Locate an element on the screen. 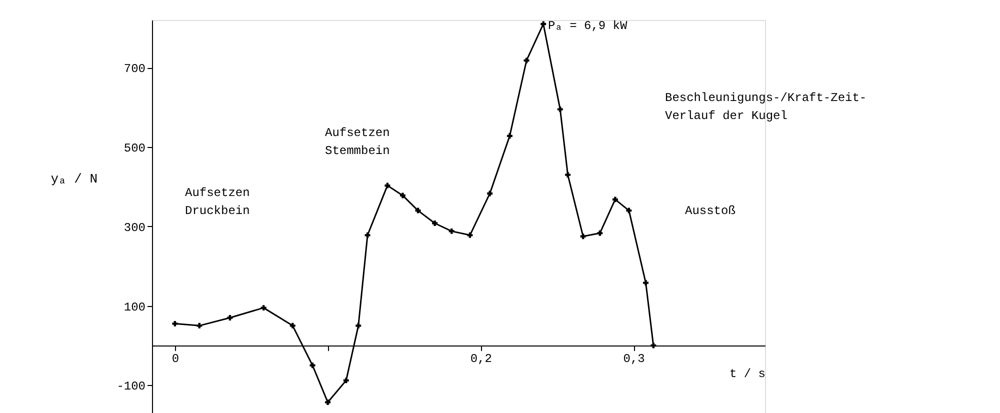 Image resolution: width=1000 pixels, height=413 pixels. y-axis-title: yₐ / N is located at coordinates (74, 179).